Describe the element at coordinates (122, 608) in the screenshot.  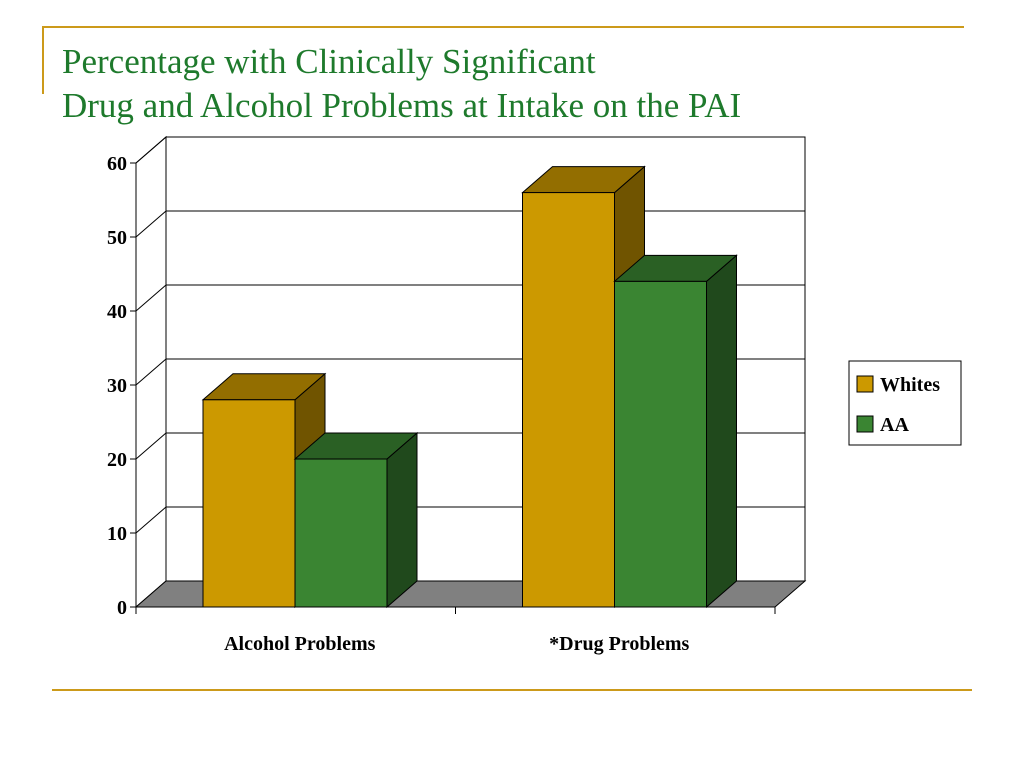
I see `y-tick-label: 0` at that location.